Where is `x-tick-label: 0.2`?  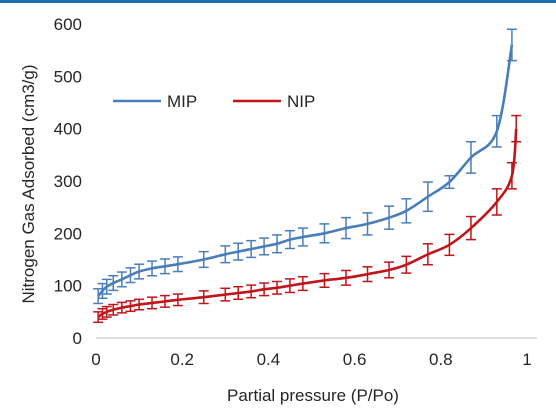
x-tick-label: 0.2 is located at coordinates (182, 359).